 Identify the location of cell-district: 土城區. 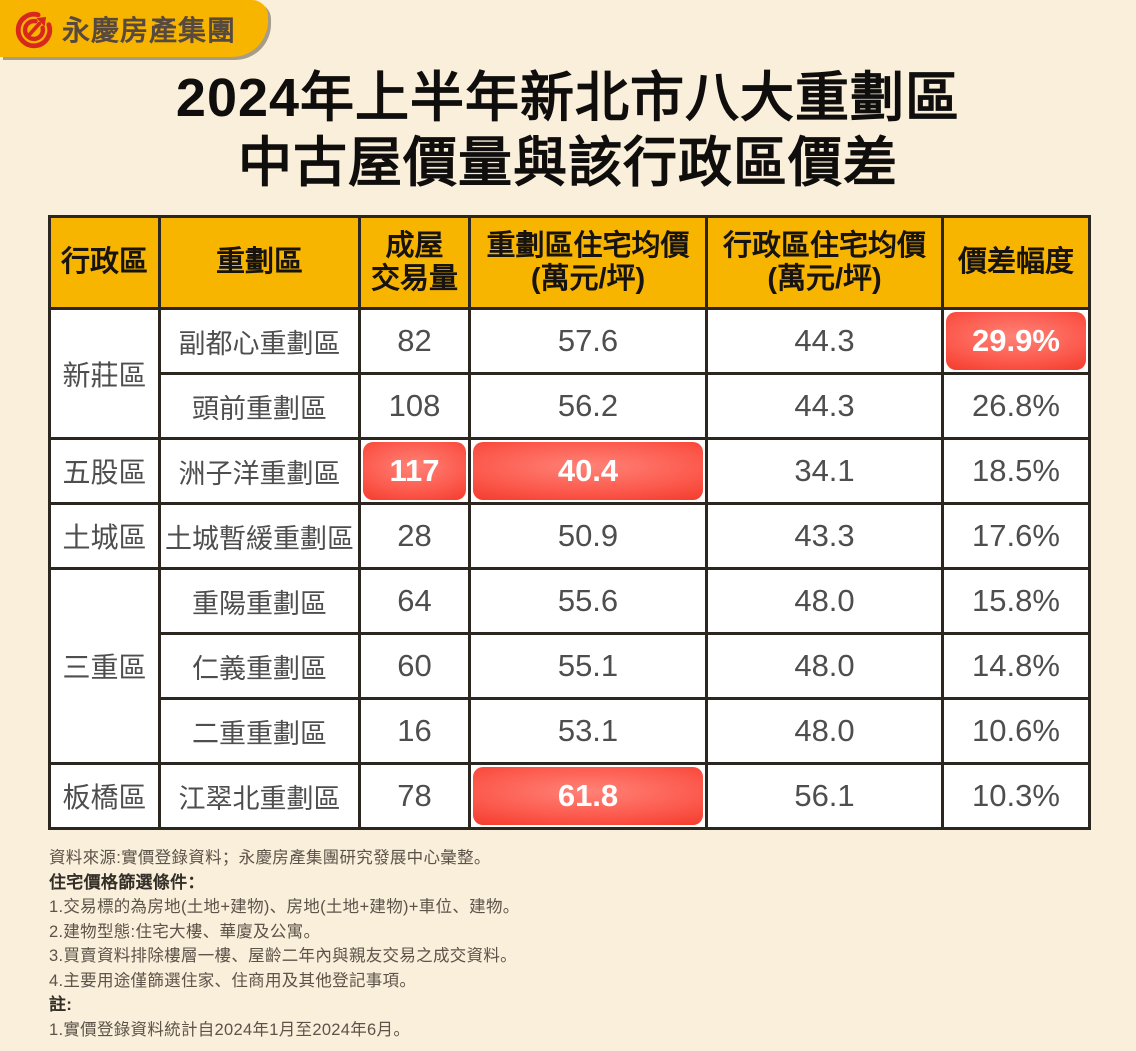
(104, 536).